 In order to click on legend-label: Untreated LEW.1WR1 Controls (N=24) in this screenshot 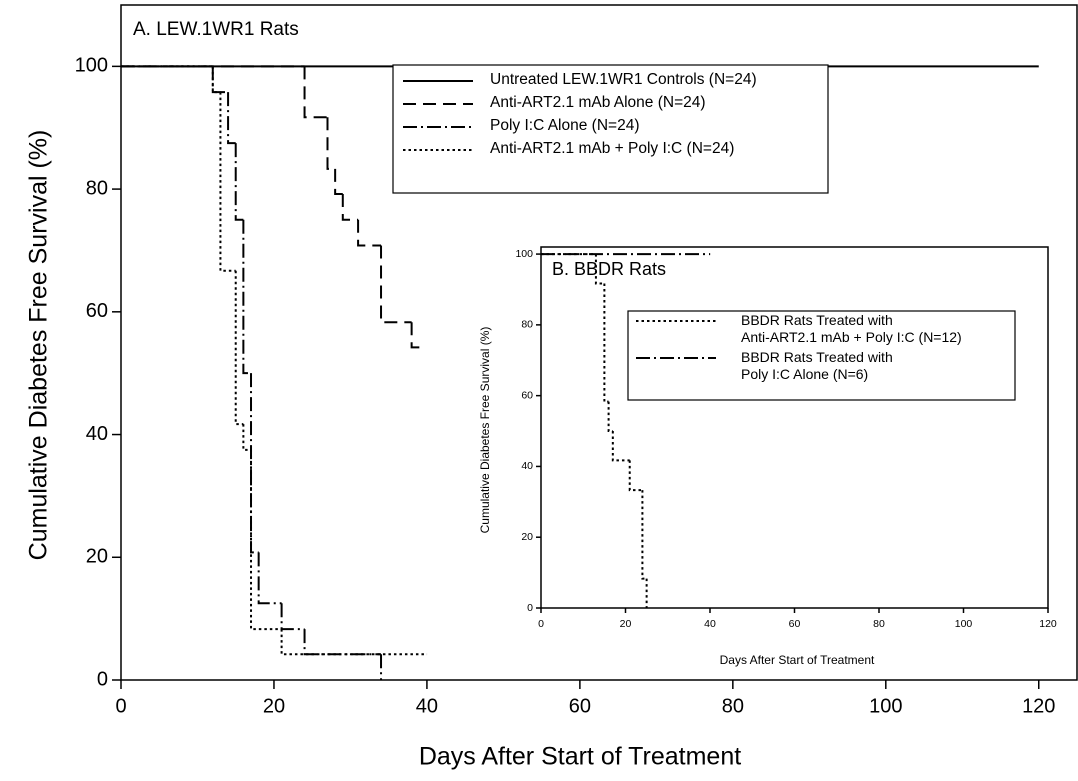, I will do `click(623, 79)`.